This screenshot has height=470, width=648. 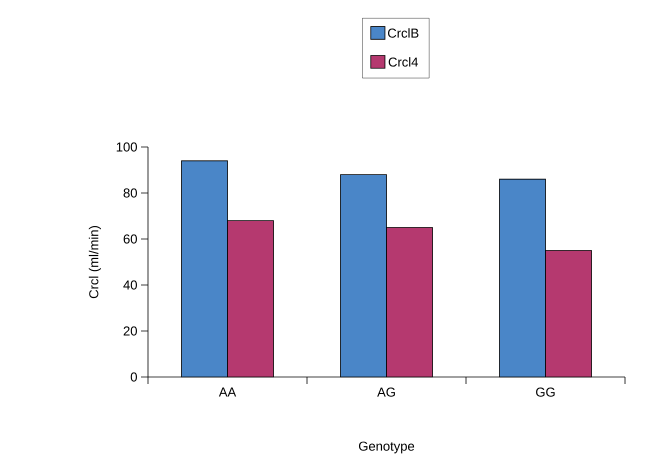 What do you see at coordinates (403, 62) in the screenshot?
I see `legend-label: Crcl4` at bounding box center [403, 62].